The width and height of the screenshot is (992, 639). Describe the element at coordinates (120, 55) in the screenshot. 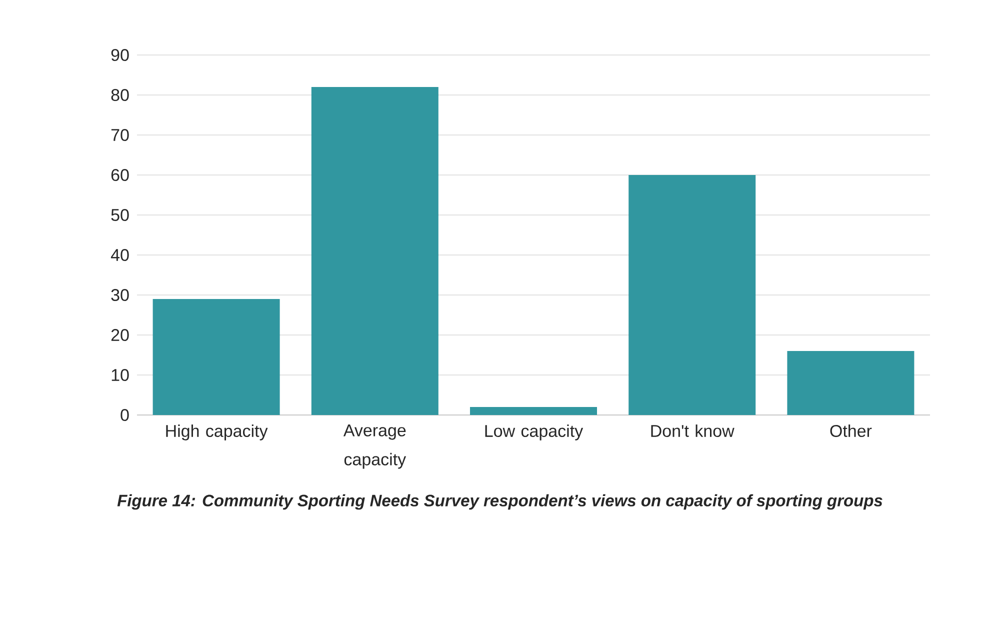

I see `y-tick-label: 90` at that location.